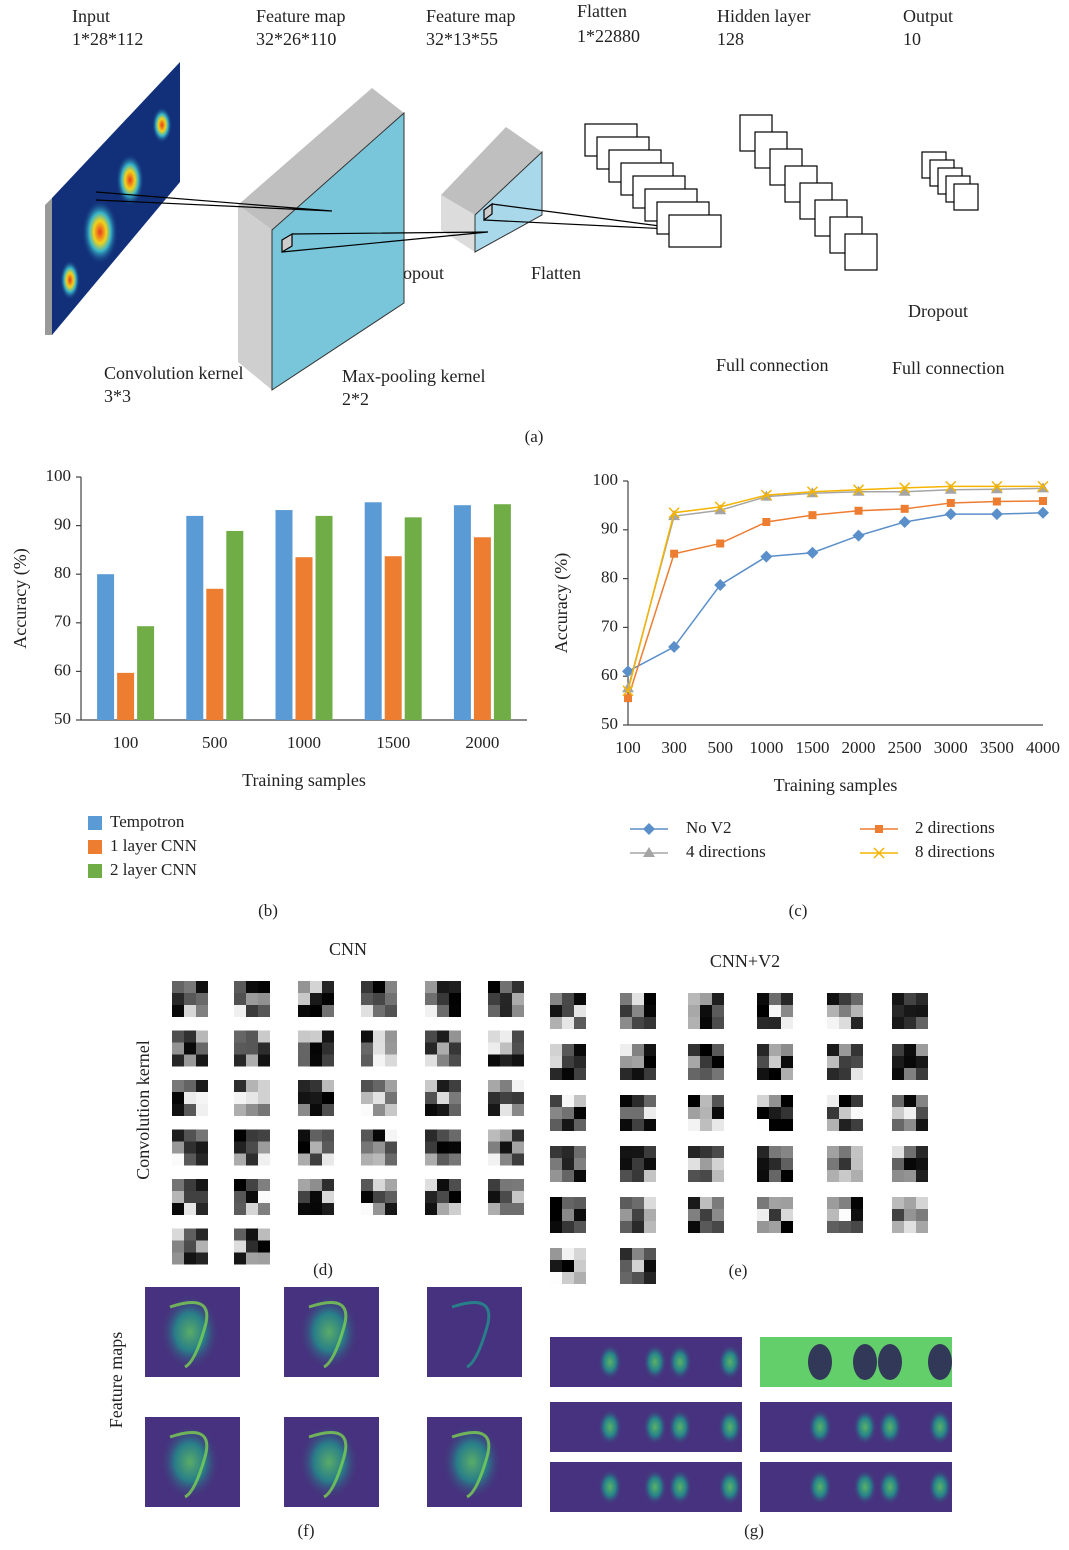 The width and height of the screenshot is (1069, 1550). What do you see at coordinates (561, 603) in the screenshot?
I see `y-axis-label: Accuracy (%)` at bounding box center [561, 603].